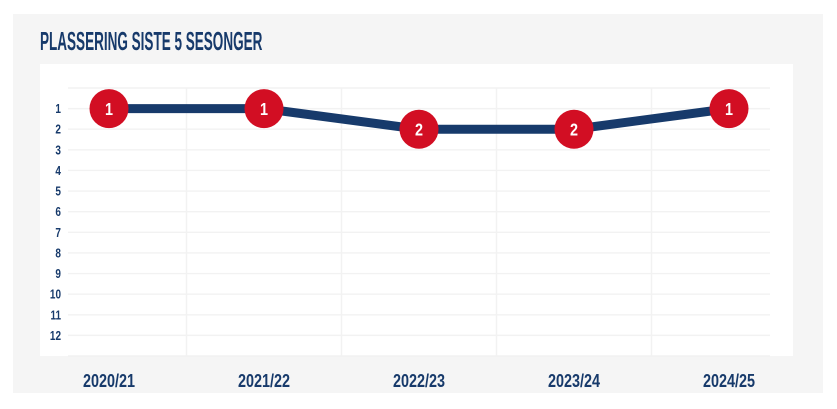 The width and height of the screenshot is (837, 409). Describe the element at coordinates (58, 192) in the screenshot. I see `y-tick-label: 5` at that location.